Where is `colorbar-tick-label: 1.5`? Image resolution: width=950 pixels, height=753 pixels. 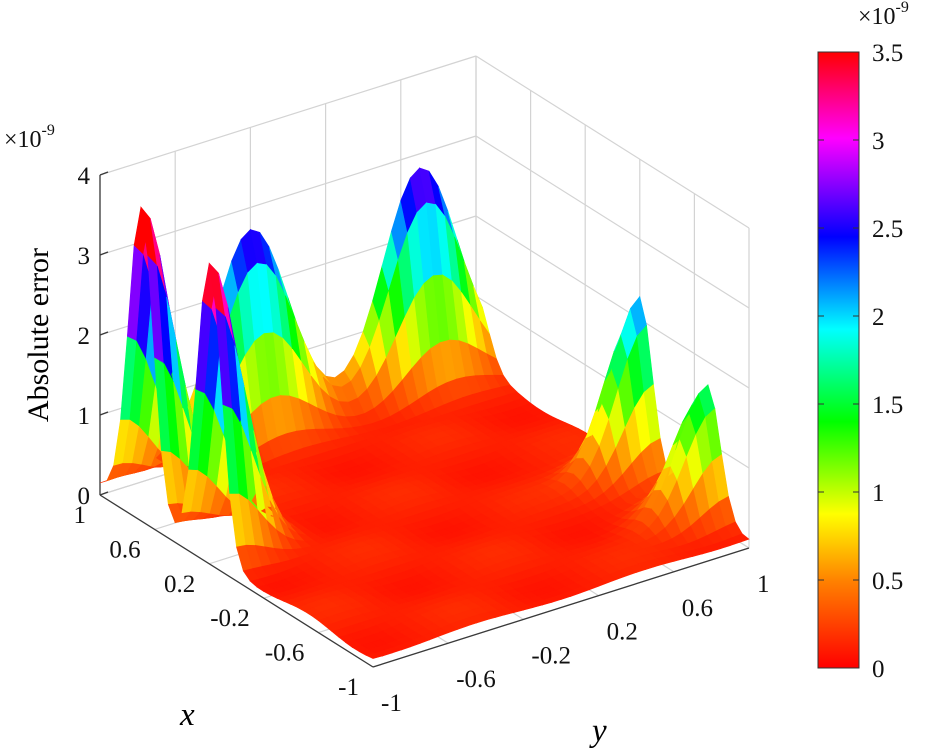 colorbar-tick-label: 1.5 is located at coordinates (887, 405).